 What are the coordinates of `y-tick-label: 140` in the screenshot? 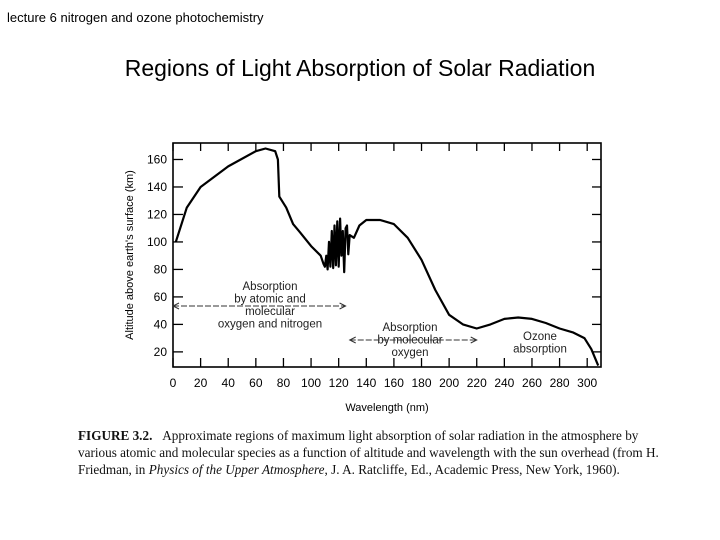 It's located at (157, 187).